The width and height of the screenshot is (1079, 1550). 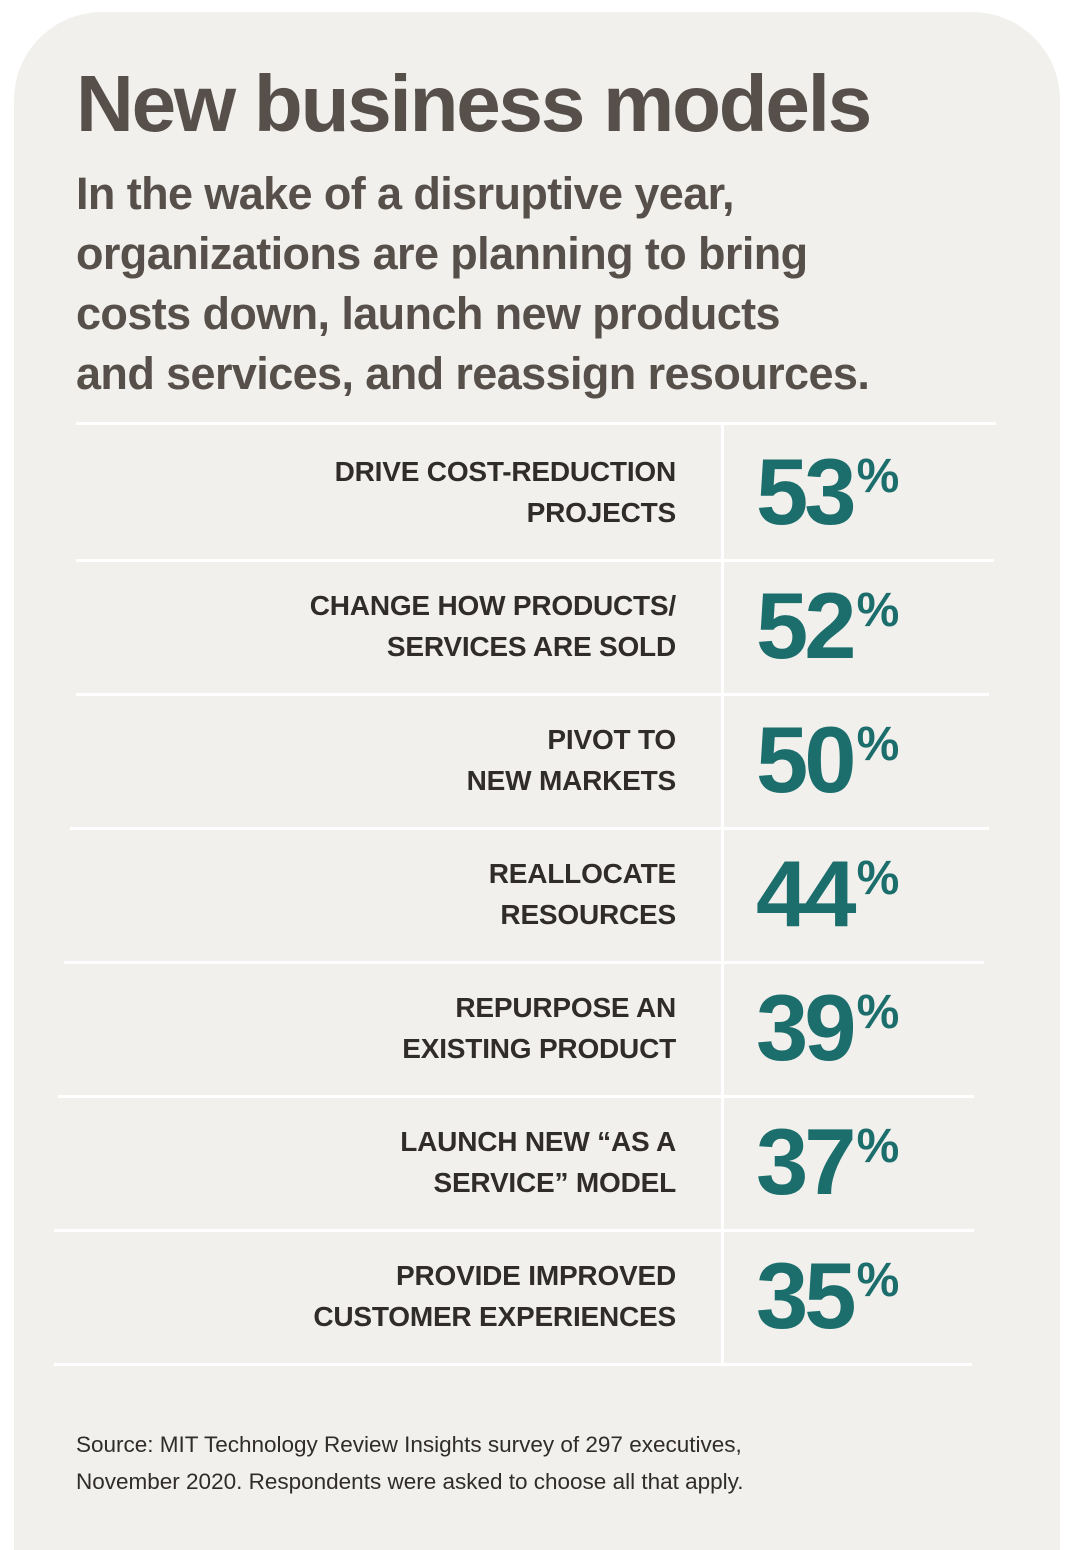 I want to click on value-number: 37, so click(x=806, y=1161).